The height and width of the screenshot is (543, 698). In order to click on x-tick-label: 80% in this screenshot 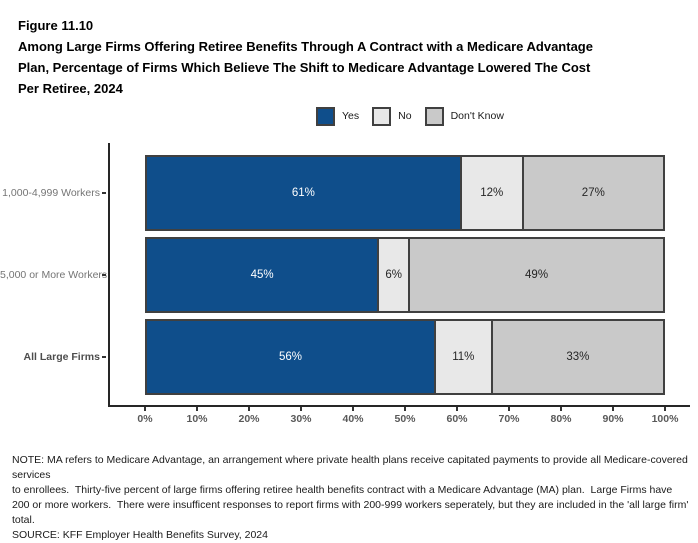, I will do `click(561, 419)`.